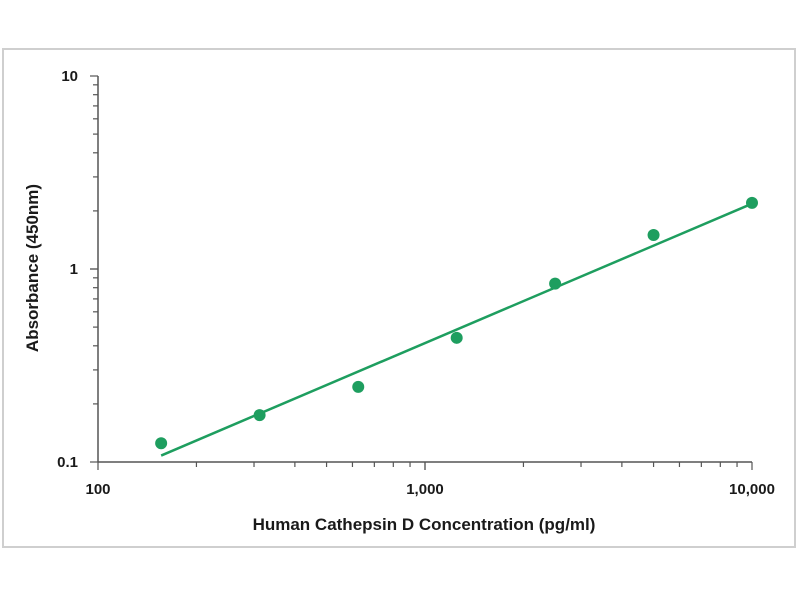  Describe the element at coordinates (69, 76) in the screenshot. I see `y-tick-label: 10` at that location.